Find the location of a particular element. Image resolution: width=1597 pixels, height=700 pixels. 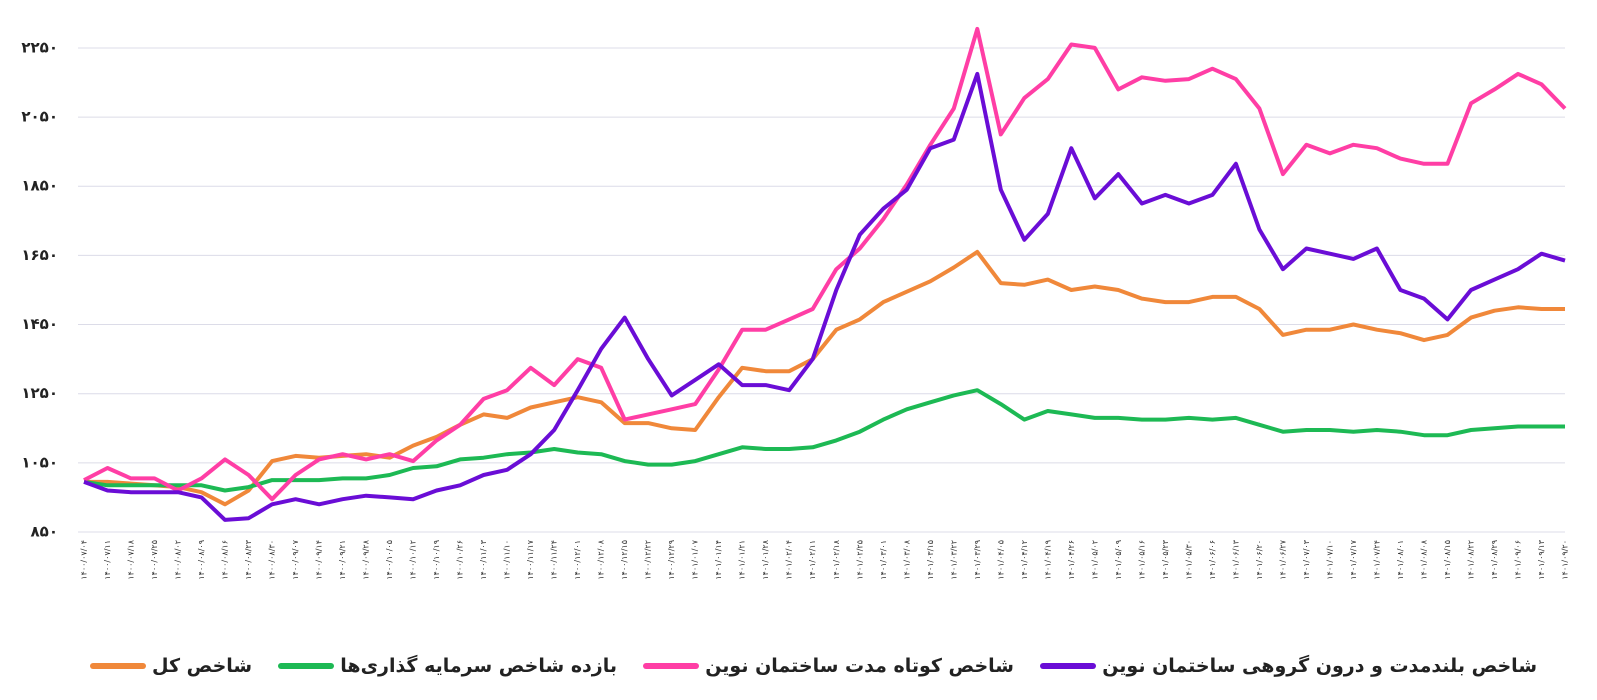

y-tick-label: ۲۰۵۰ is located at coordinates (39, 117).